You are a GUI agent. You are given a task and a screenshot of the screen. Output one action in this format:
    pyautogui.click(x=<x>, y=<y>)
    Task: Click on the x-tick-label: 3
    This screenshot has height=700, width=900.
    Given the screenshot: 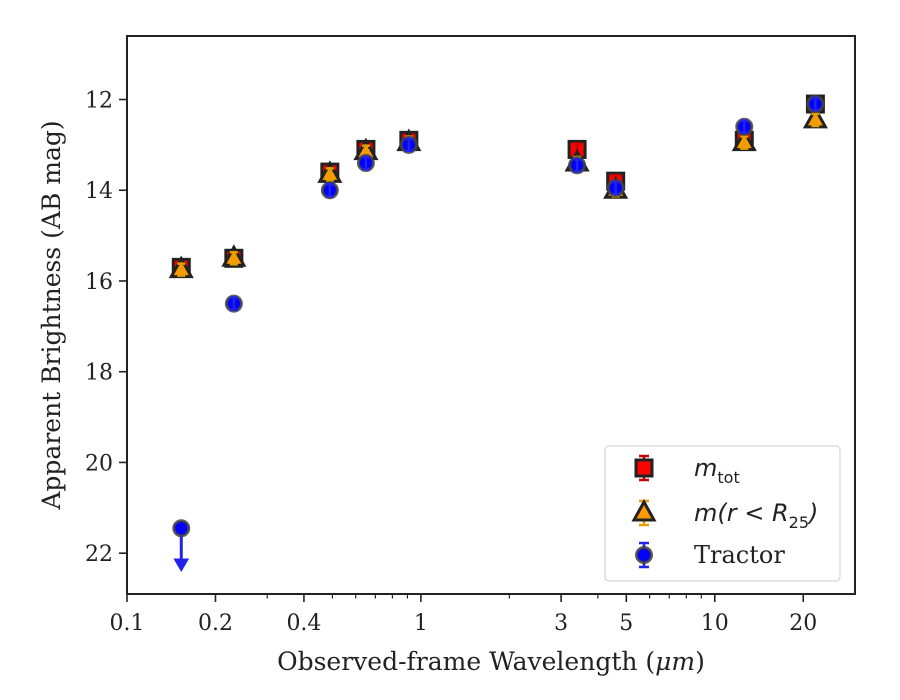 What is the action you would take?
    pyautogui.click(x=561, y=623)
    